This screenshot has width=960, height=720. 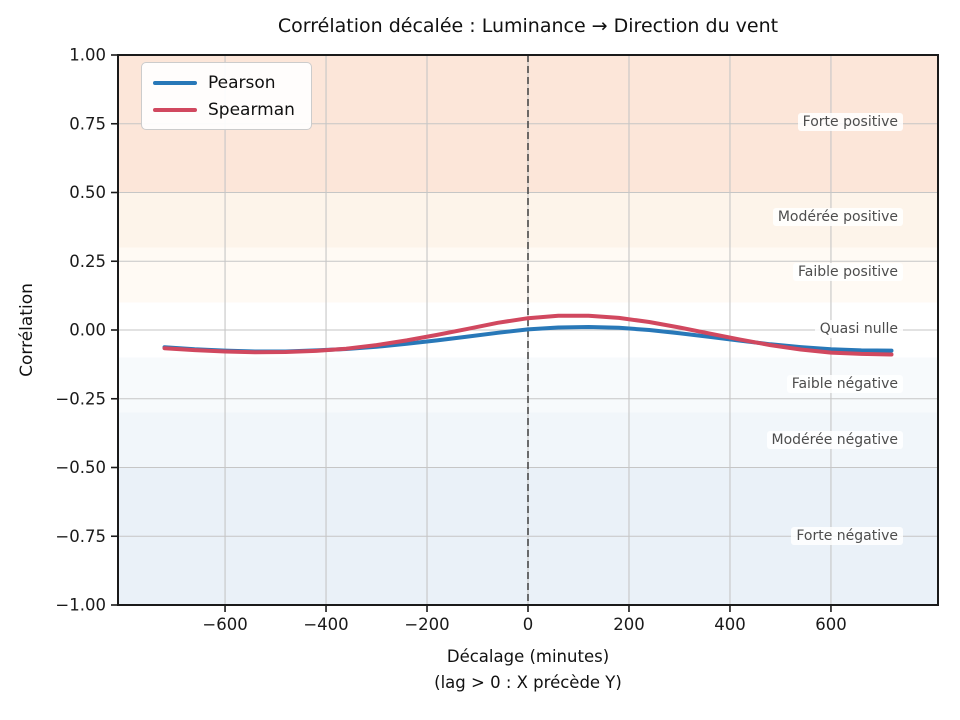 What do you see at coordinates (426, 624) in the screenshot?
I see `x-tick-label: −200` at bounding box center [426, 624].